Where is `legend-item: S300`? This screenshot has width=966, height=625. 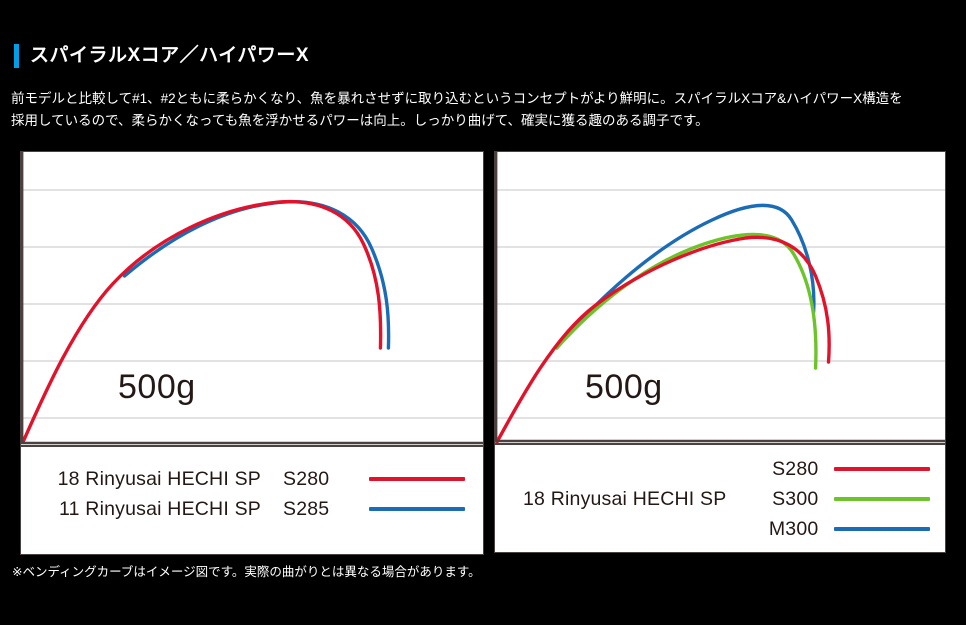 legend-item: S300 is located at coordinates (837, 499).